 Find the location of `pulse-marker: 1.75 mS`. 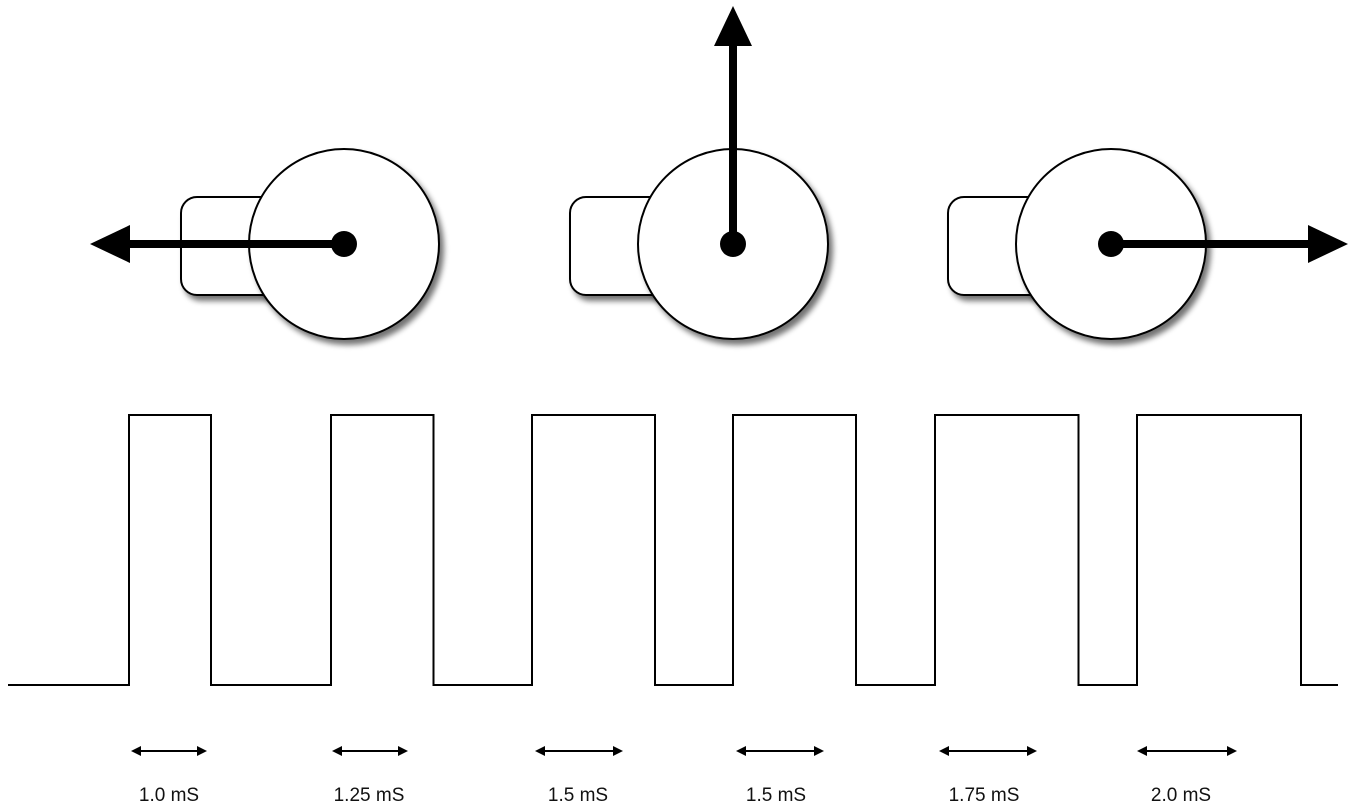

pulse-marker: 1.75 mS is located at coordinates (988, 776).